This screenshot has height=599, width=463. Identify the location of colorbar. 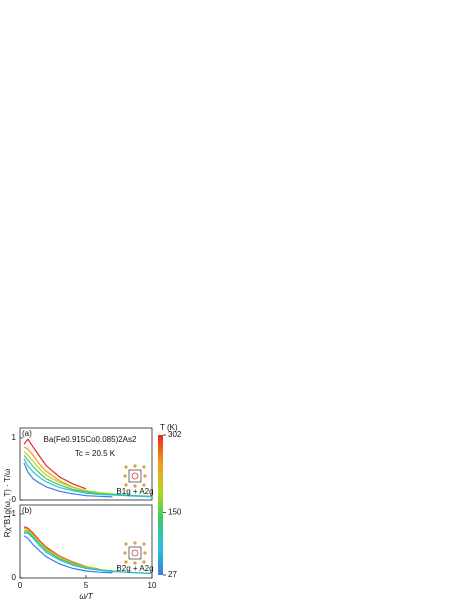
(160, 505).